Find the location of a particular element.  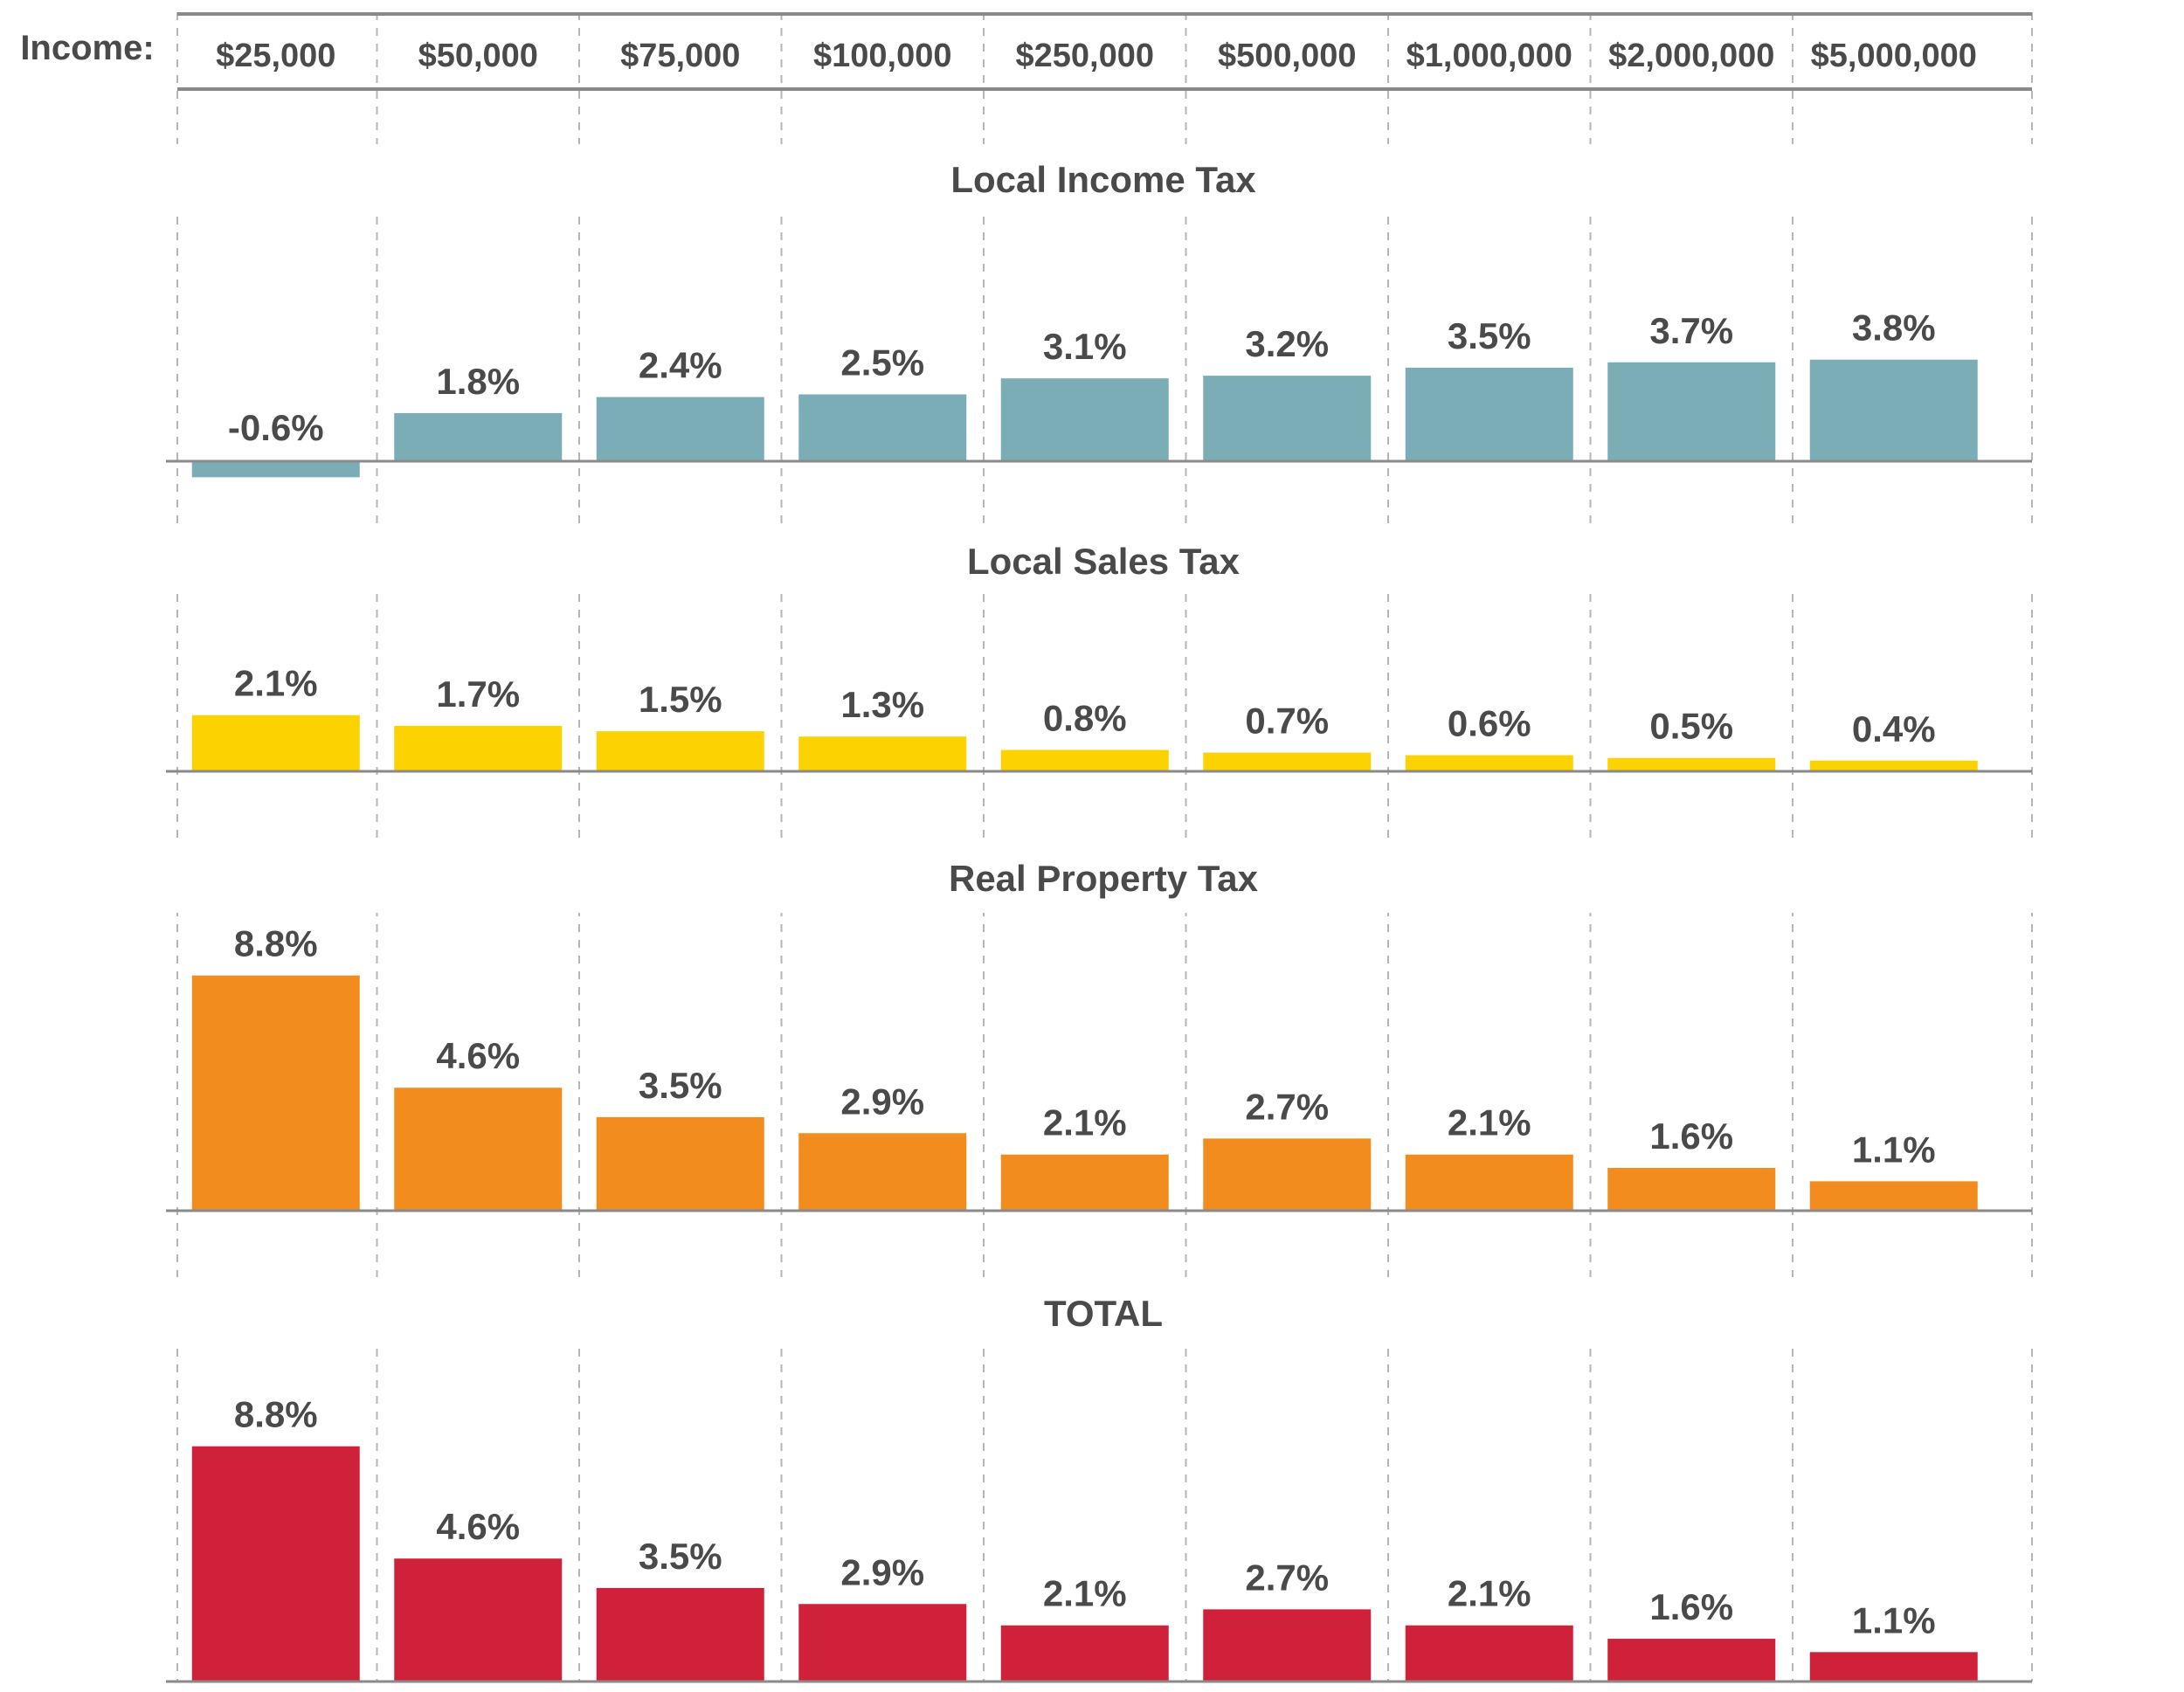

panel-title: Local Income Tax is located at coordinates (1103, 179).